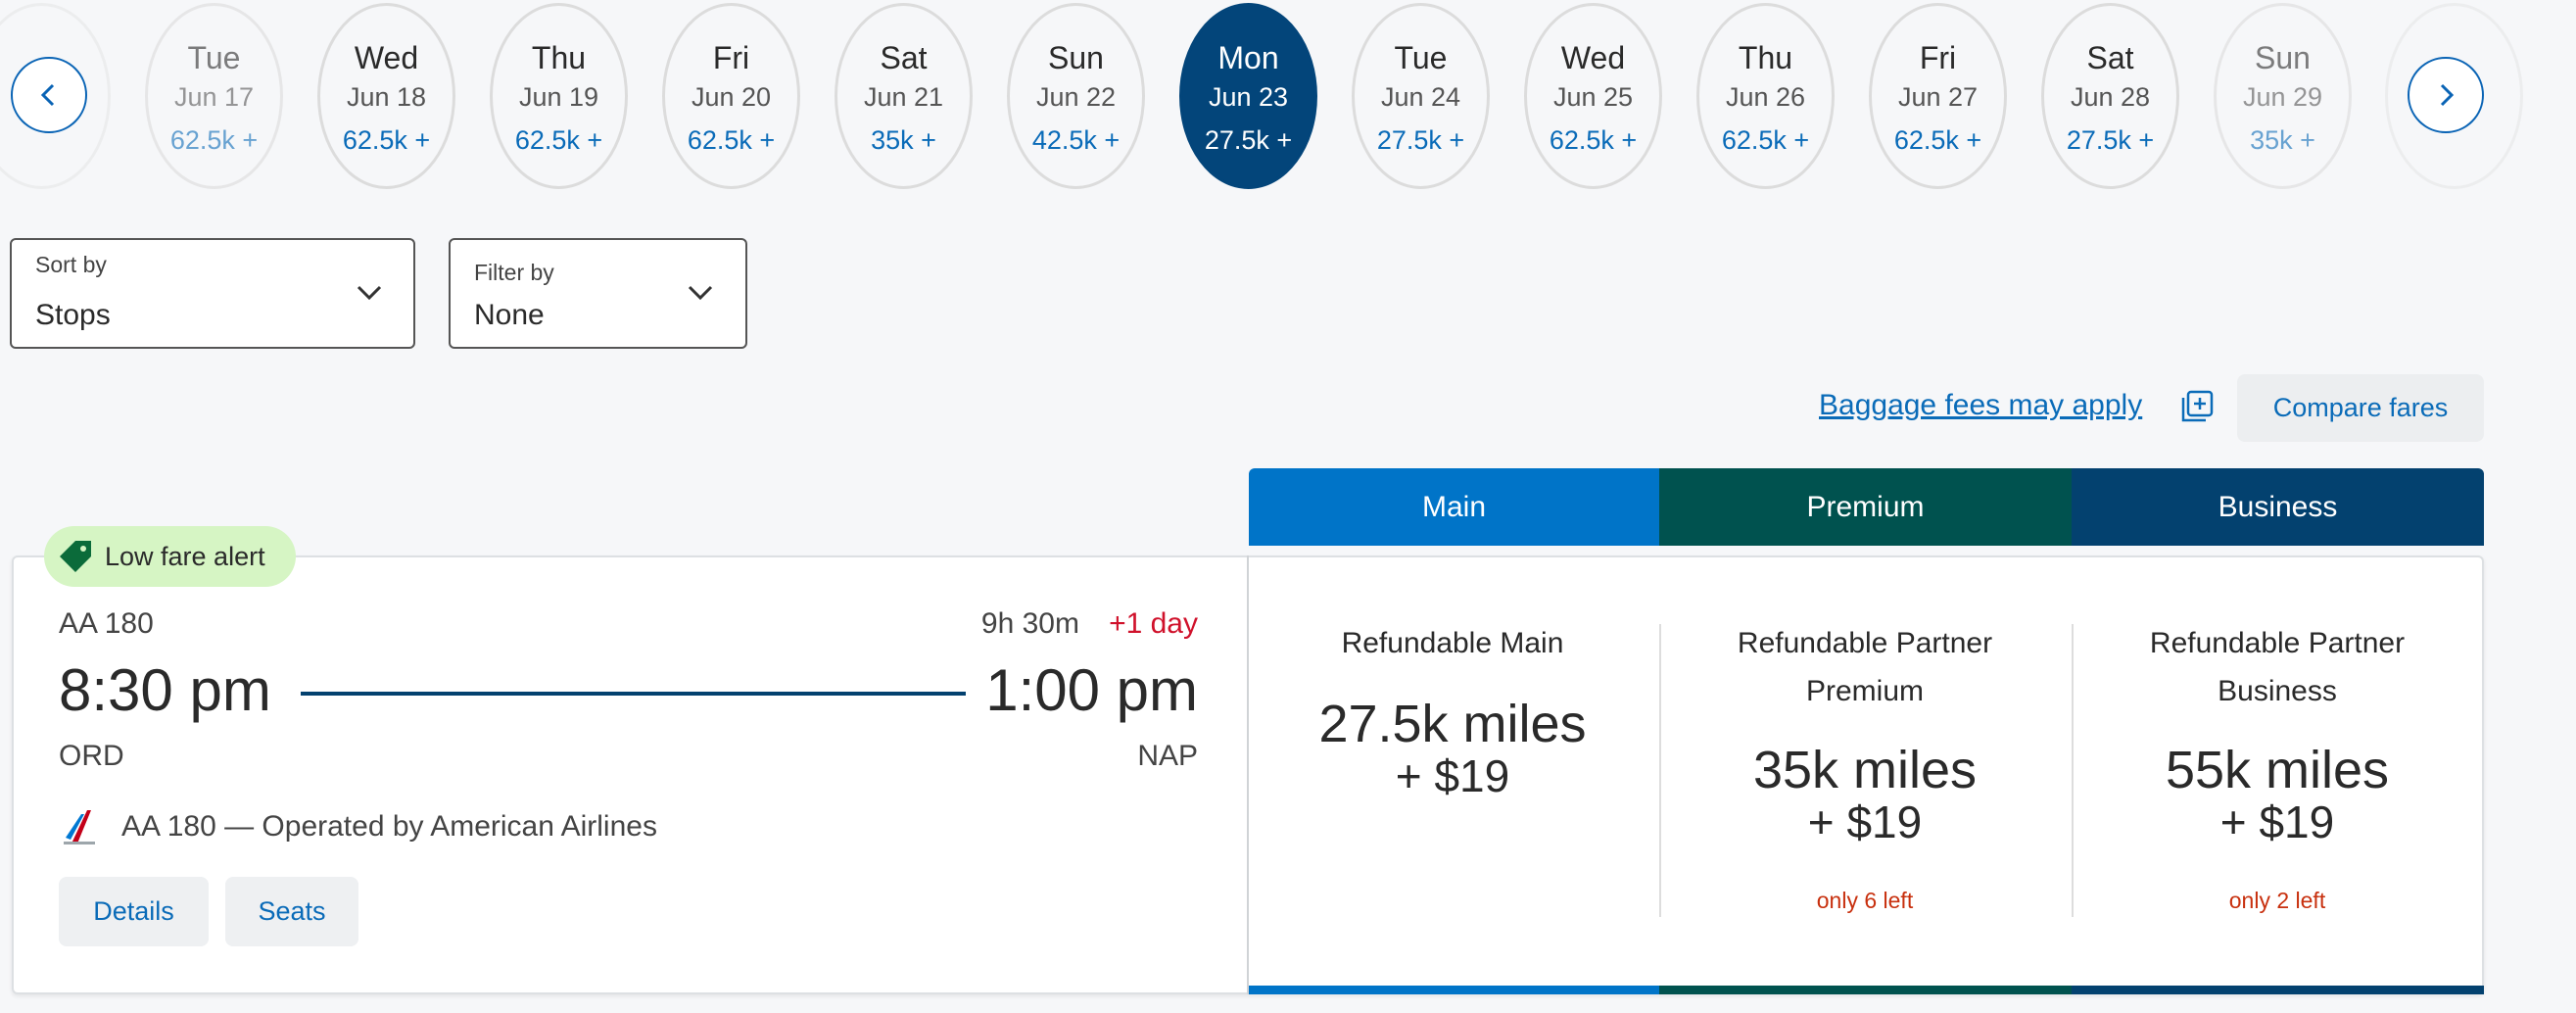  I want to click on origin: ORD, so click(92, 756).